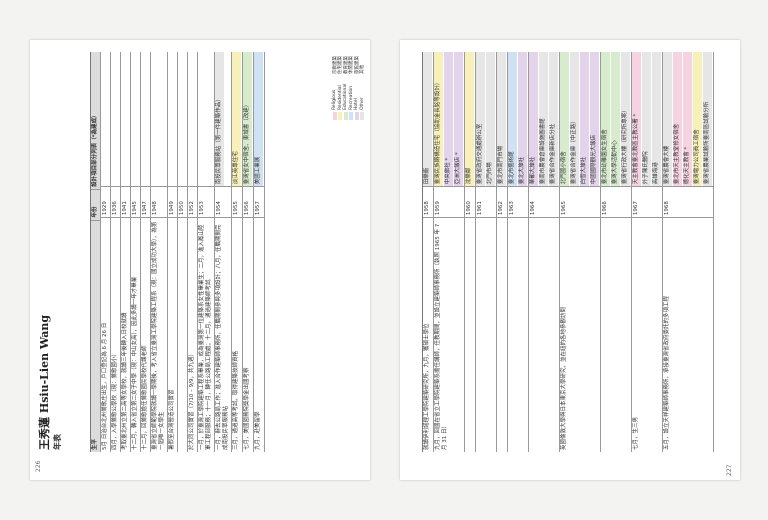  I want to click on projects: 田樂廠, so click(428, 119).